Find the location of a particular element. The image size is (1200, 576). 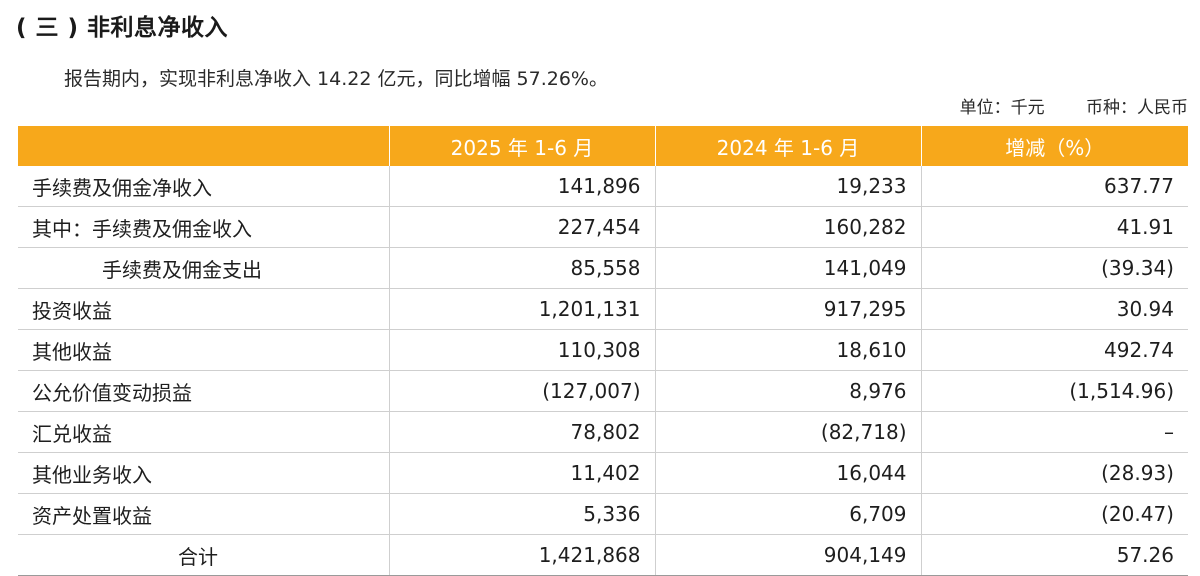

value-2025: 78,802 is located at coordinates (521, 432).